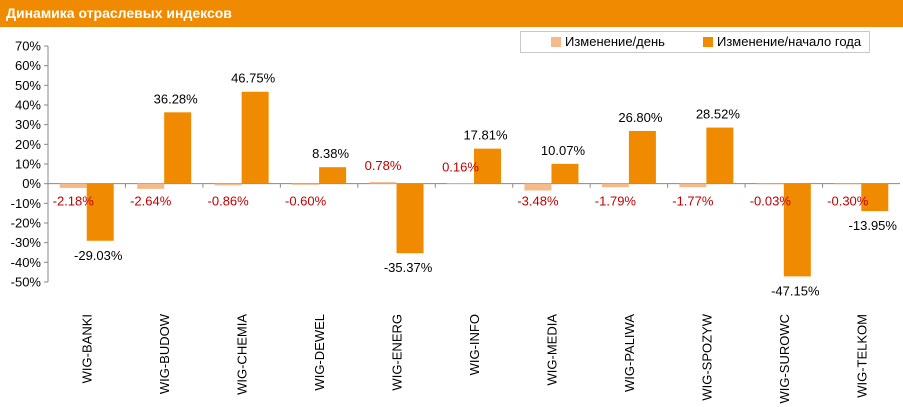  I want to click on bar-day-wig-telkom, so click(848, 184).